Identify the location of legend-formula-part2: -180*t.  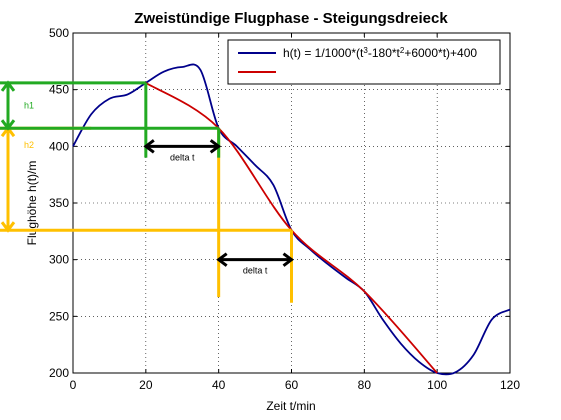
(384, 53).